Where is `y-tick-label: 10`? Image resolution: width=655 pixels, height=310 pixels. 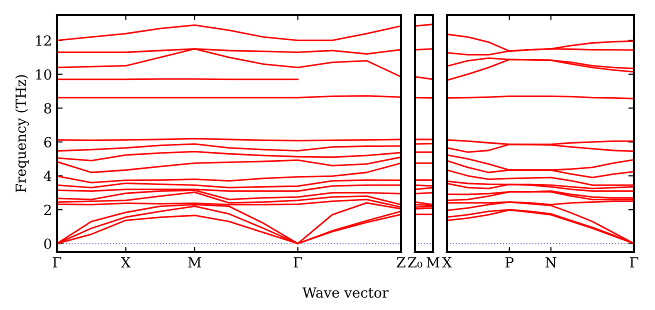
y-tick-label: 10 is located at coordinates (44, 74).